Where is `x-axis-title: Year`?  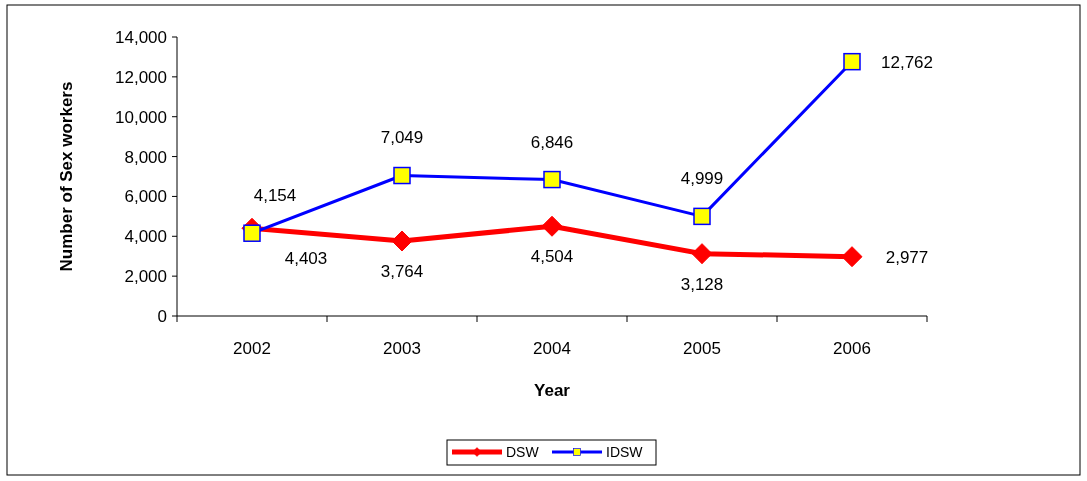 x-axis-title: Year is located at coordinates (552, 390).